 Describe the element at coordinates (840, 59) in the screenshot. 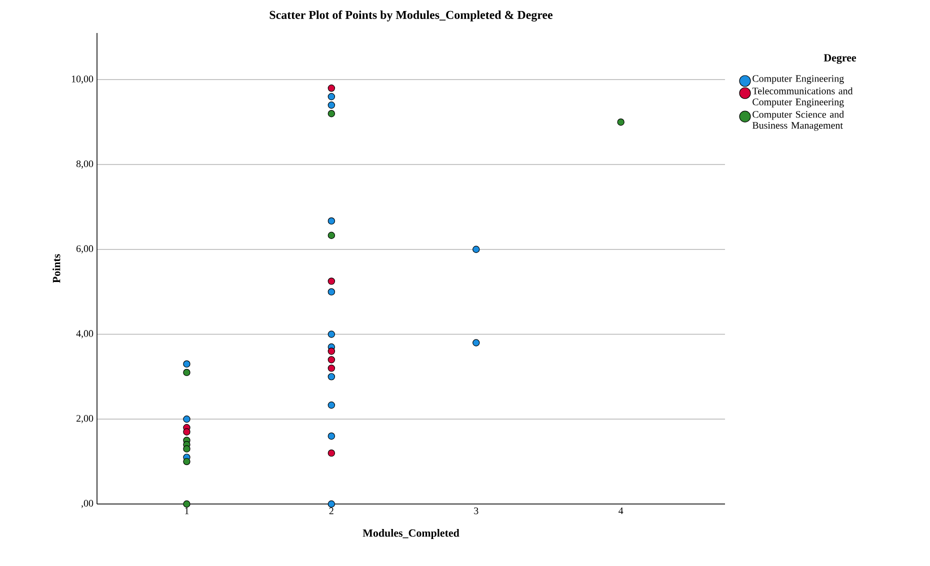

I see `legend-title: Degree` at that location.